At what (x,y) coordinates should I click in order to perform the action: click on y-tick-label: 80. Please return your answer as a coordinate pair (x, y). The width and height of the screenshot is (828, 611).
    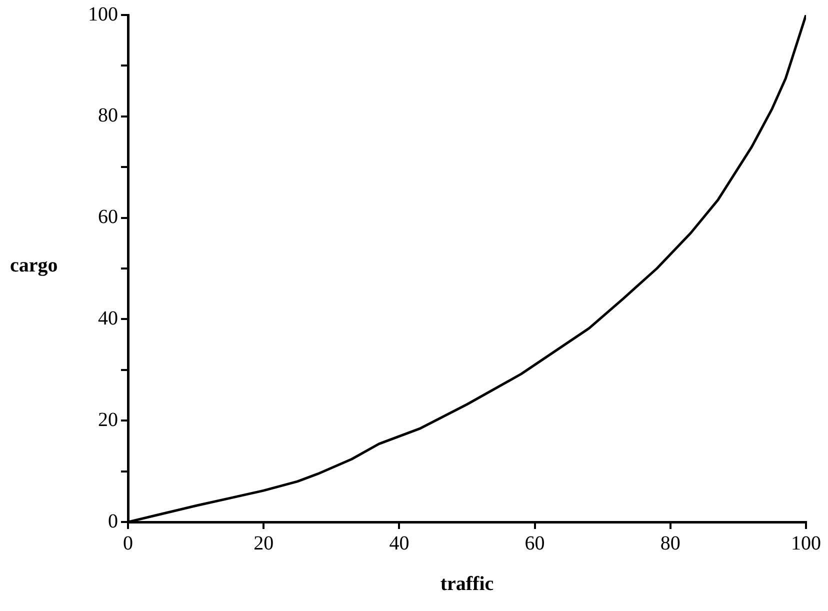
    Looking at the image, I should click on (108, 115).